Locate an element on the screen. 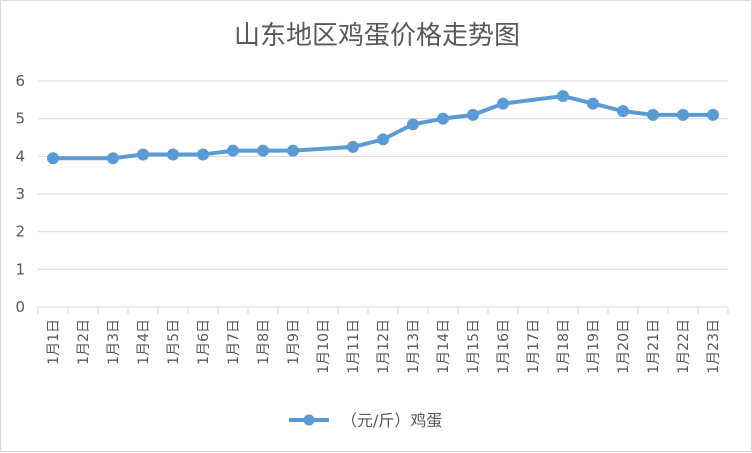 The width and height of the screenshot is (752, 453). x-tick-label: 1月13日 is located at coordinates (414, 346).